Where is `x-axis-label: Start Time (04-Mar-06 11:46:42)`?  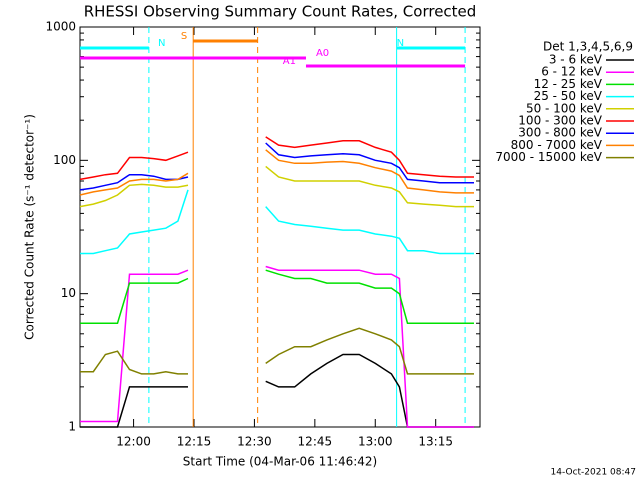 x-axis-label: Start Time (04-Mar-06 11:46:42) is located at coordinates (280, 462).